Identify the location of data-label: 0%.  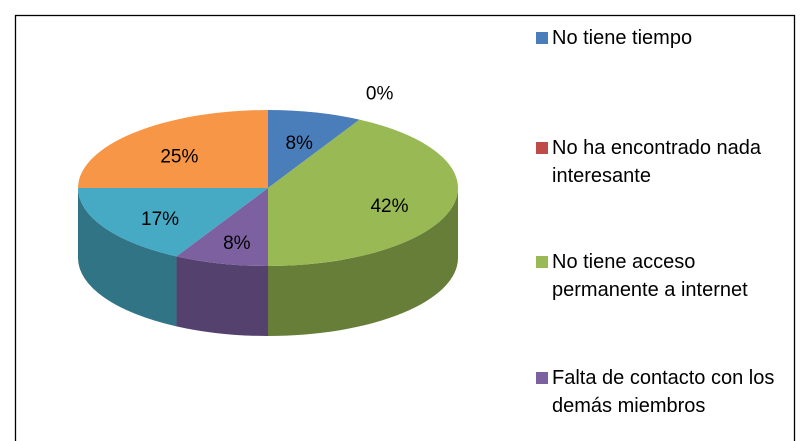
(380, 94).